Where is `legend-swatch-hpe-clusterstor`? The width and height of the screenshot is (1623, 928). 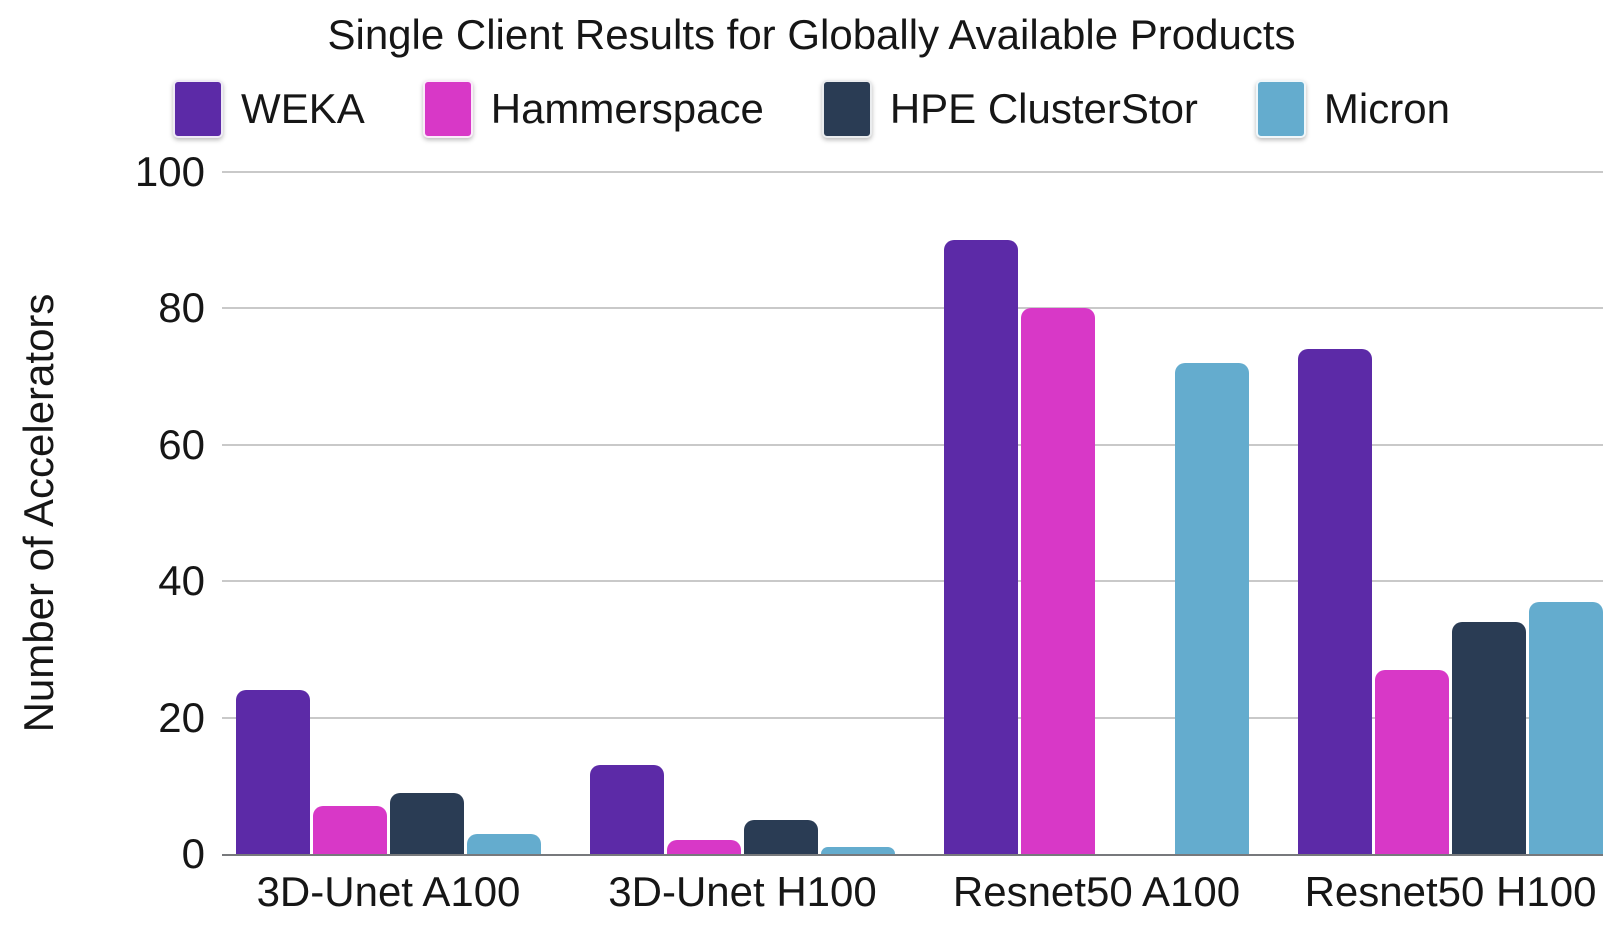
legend-swatch-hpe-clusterstor is located at coordinates (846, 109).